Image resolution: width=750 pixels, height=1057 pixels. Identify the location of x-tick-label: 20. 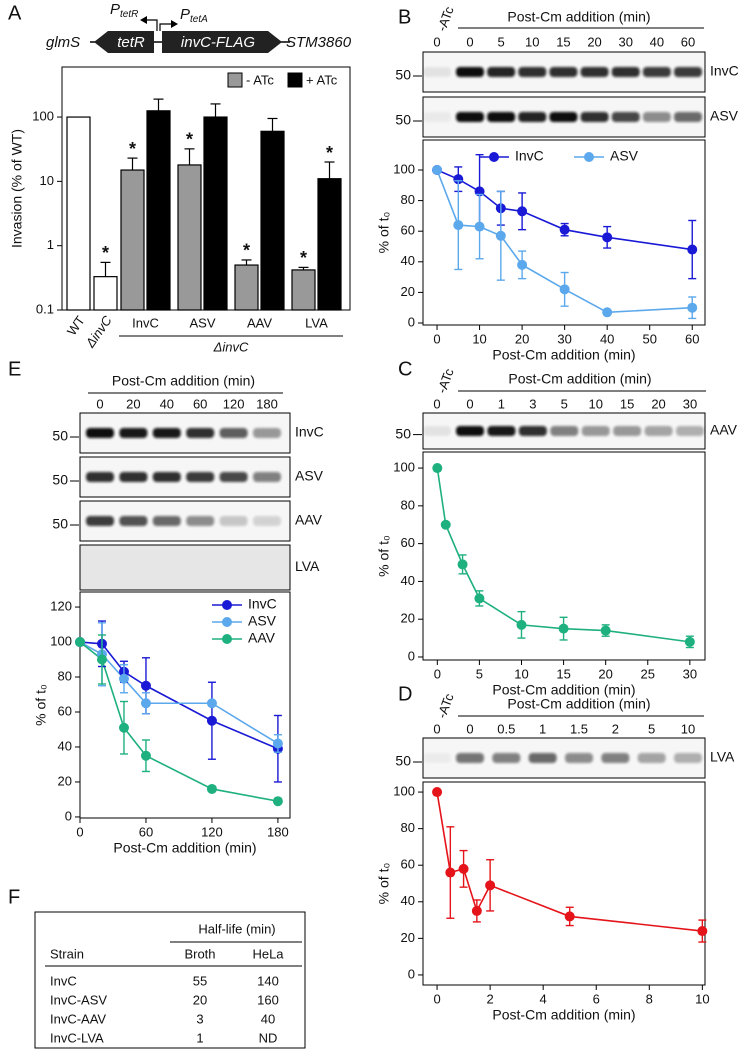
(605, 673).